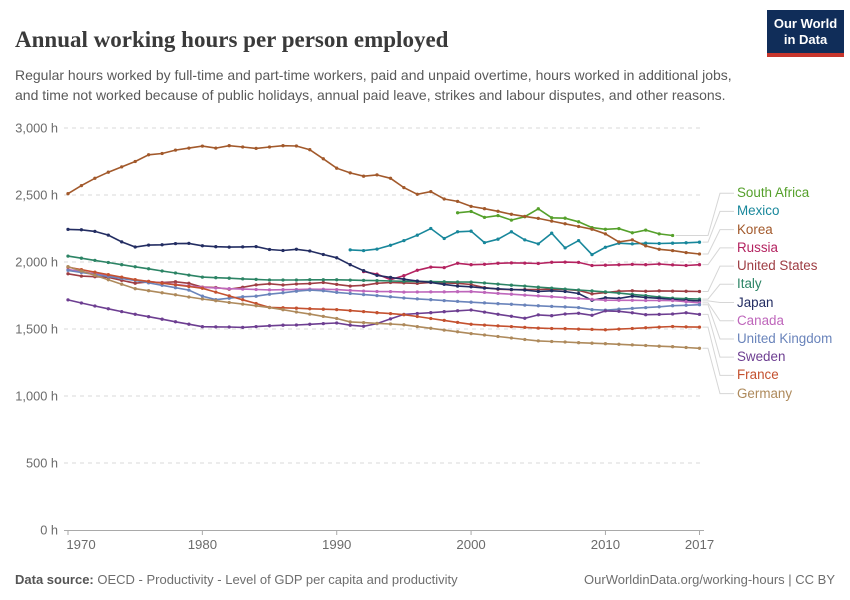 The image size is (850, 600). I want to click on series-point-japan-1987, so click(296, 249).